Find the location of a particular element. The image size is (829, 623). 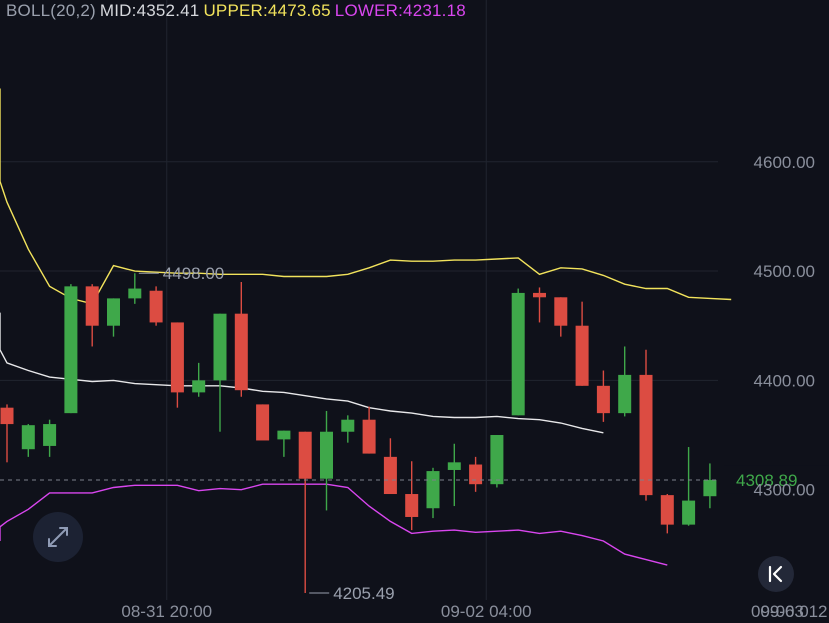

expand-chart-button is located at coordinates (58, 537).